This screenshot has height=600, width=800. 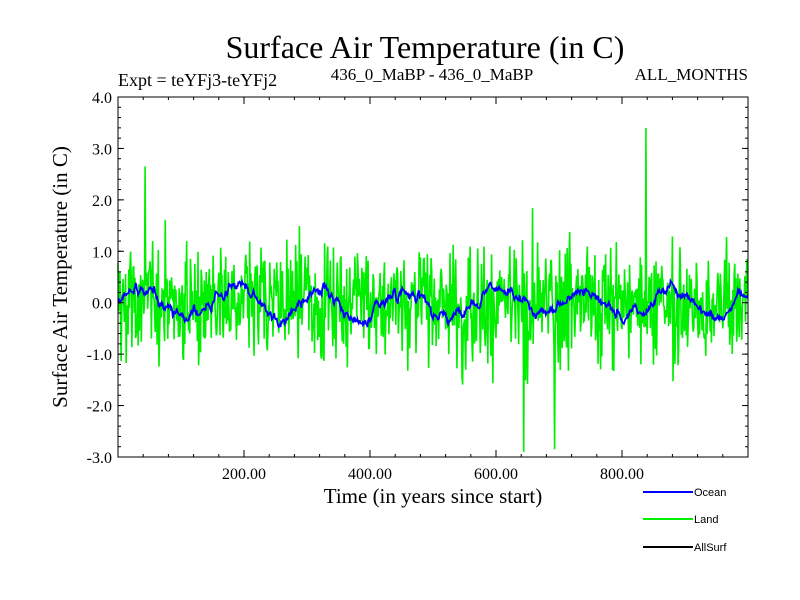 I want to click on legend: Ocean Land AllSurf, so click(x=685, y=520).